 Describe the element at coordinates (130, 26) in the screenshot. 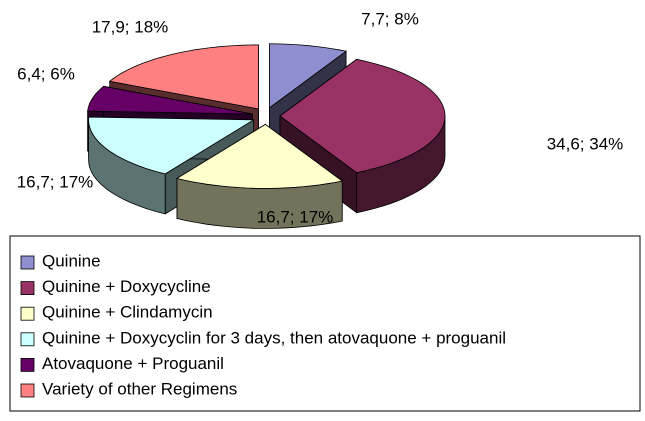

I see `data-label: 17,9; 18%` at that location.